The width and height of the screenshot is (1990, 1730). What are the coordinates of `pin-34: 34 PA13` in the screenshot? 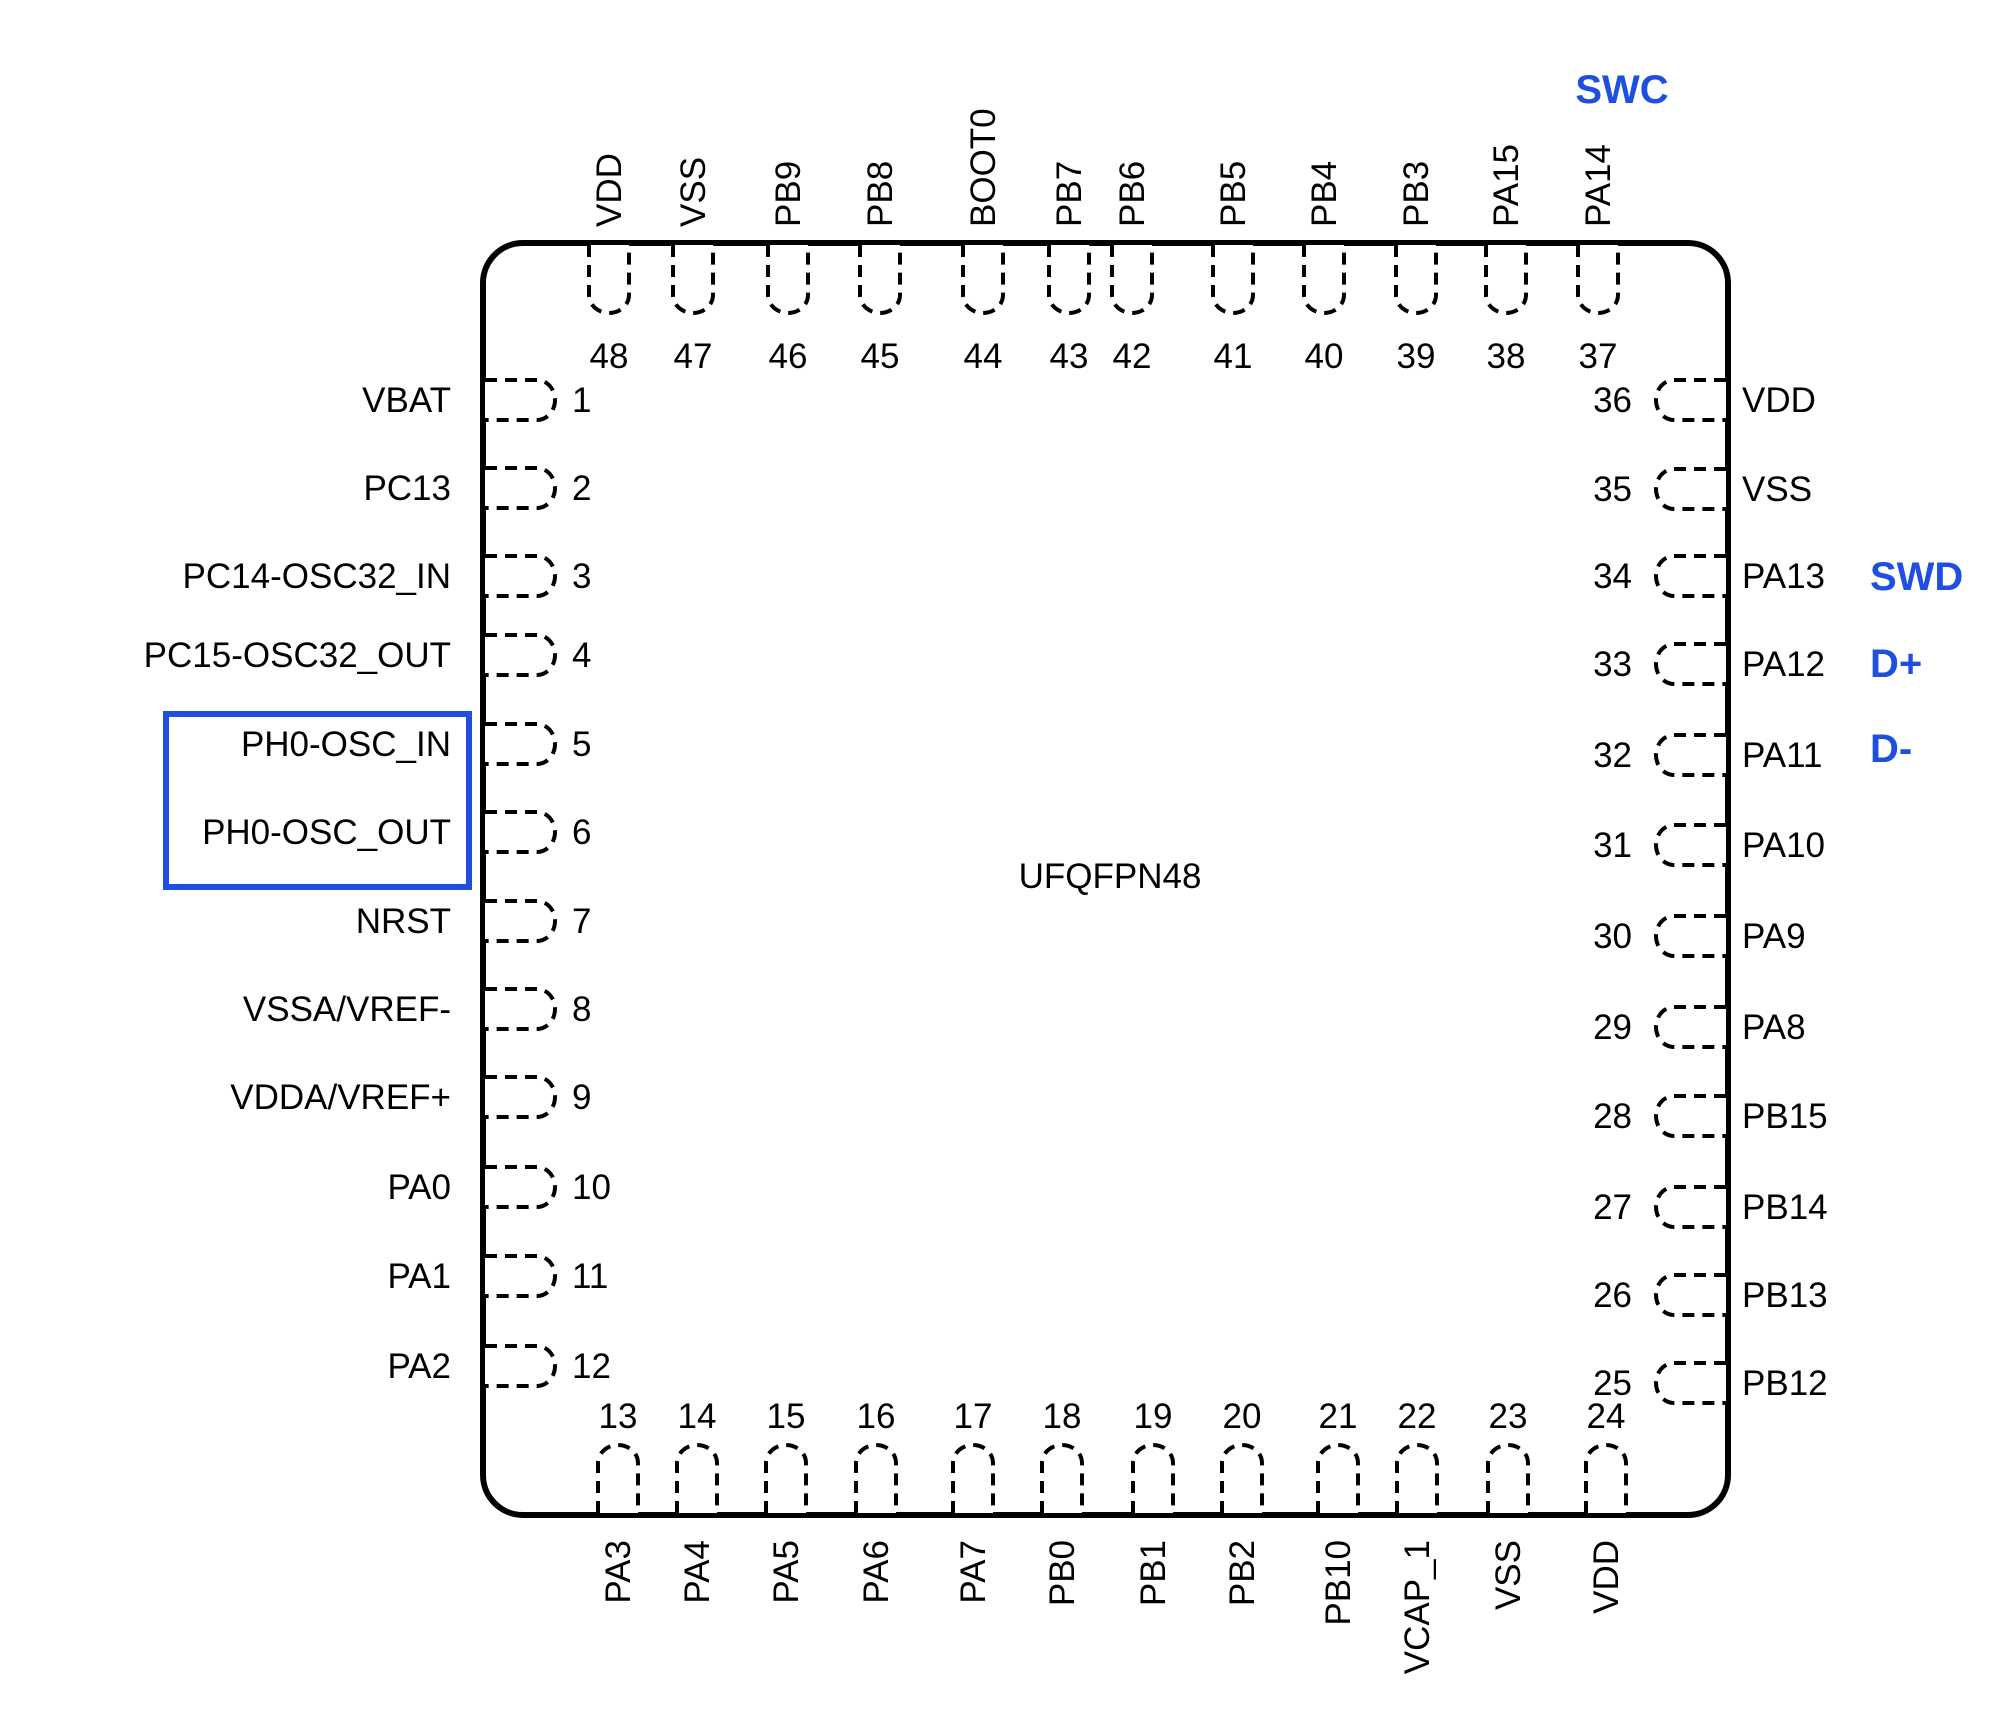 It's located at (1709, 576).